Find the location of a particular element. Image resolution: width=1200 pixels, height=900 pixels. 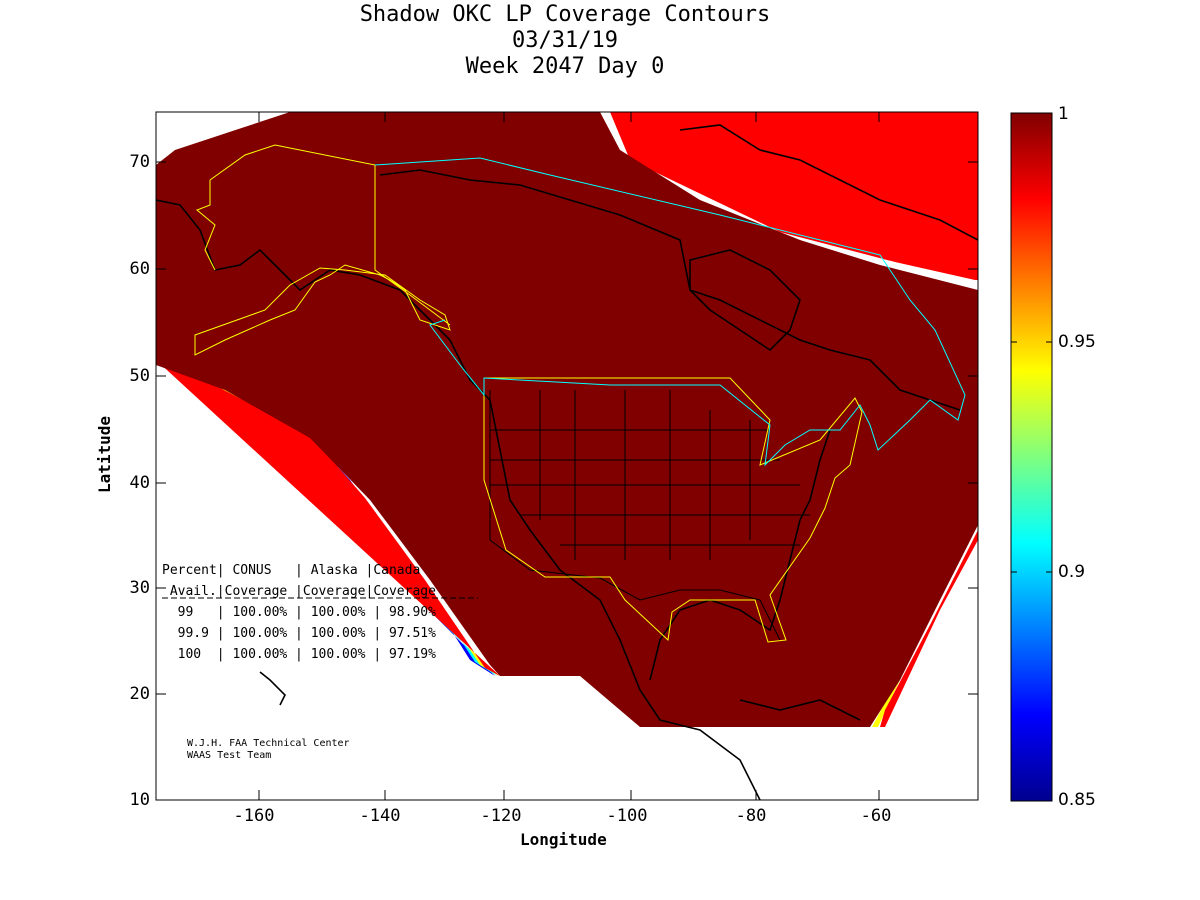

state-lines is located at coordinates (649, 515).